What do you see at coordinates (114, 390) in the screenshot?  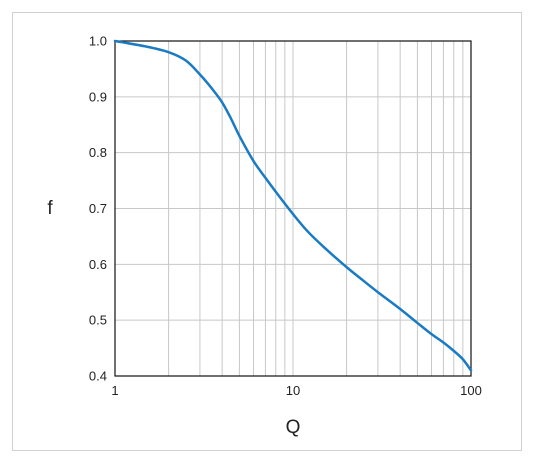 I see `x-tick-label: 1` at bounding box center [114, 390].